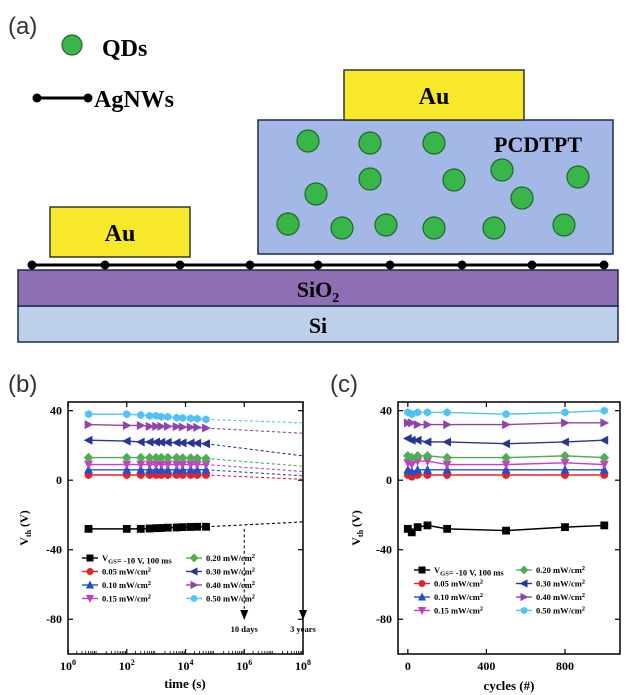 Image resolution: width=633 pixels, height=695 pixels. I want to click on data-point-circle, so click(90, 571).